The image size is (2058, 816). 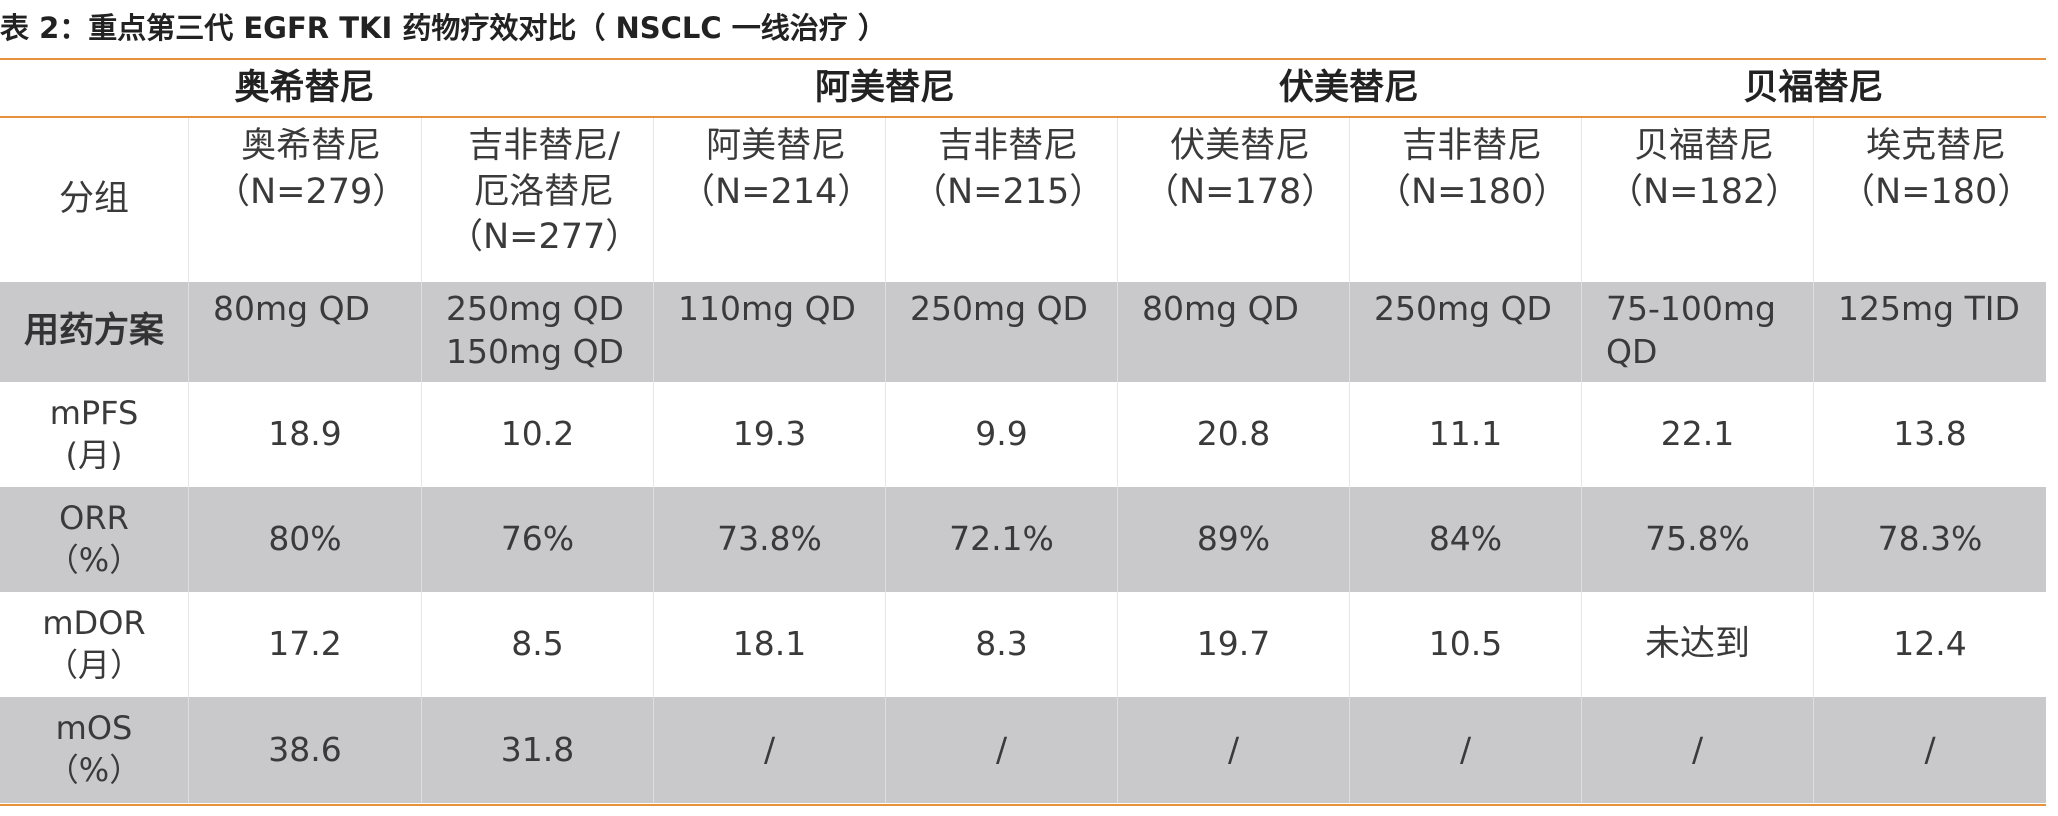 What do you see at coordinates (1001, 644) in the screenshot?
I see `table-cell: 8.3` at bounding box center [1001, 644].